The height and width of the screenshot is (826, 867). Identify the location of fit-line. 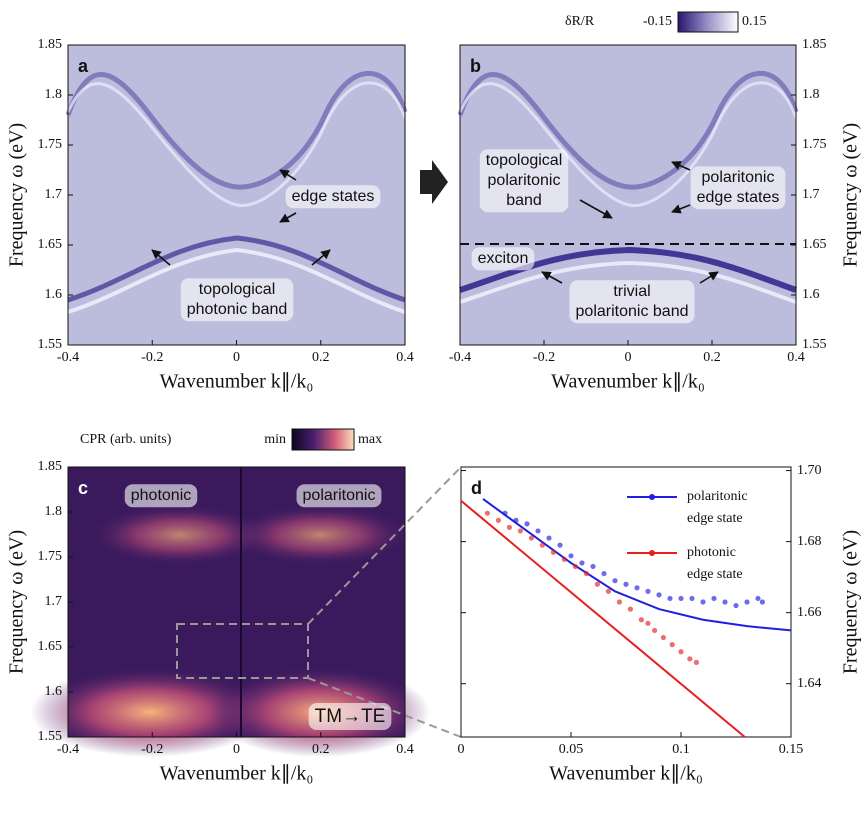
(603, 618).